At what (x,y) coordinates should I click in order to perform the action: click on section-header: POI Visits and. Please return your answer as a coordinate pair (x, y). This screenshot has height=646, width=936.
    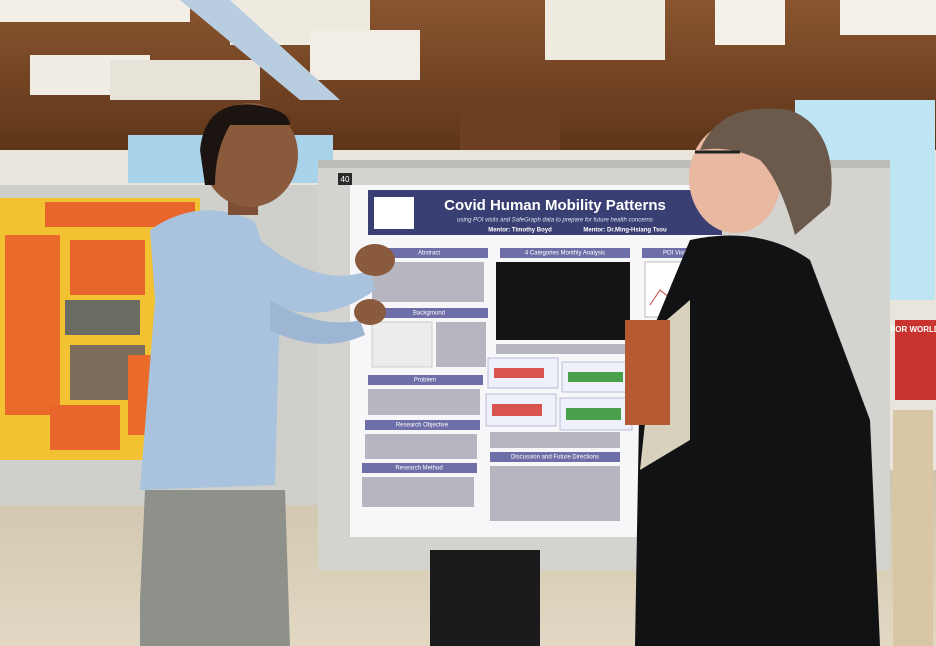
    Looking at the image, I should click on (682, 254).